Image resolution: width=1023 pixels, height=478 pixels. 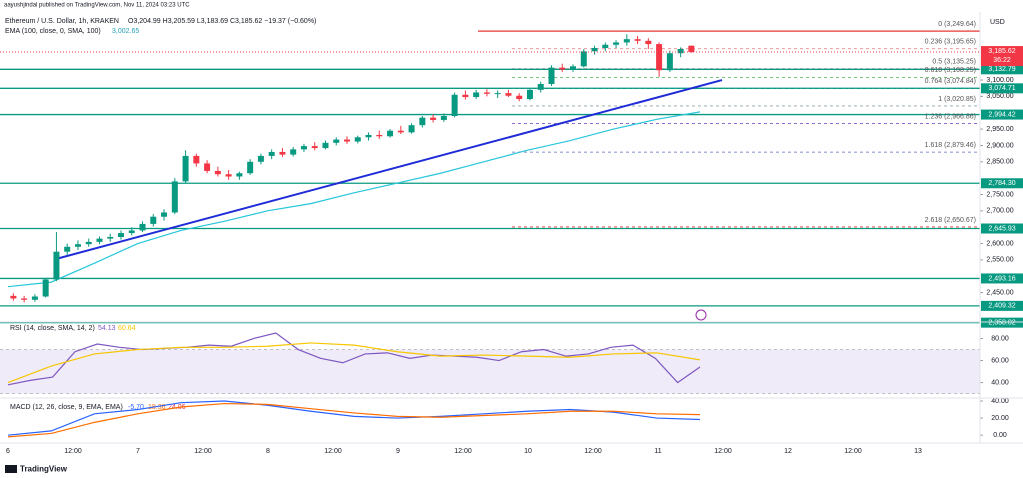 I want to click on level-label: 2,358.02, so click(x=1001, y=322).